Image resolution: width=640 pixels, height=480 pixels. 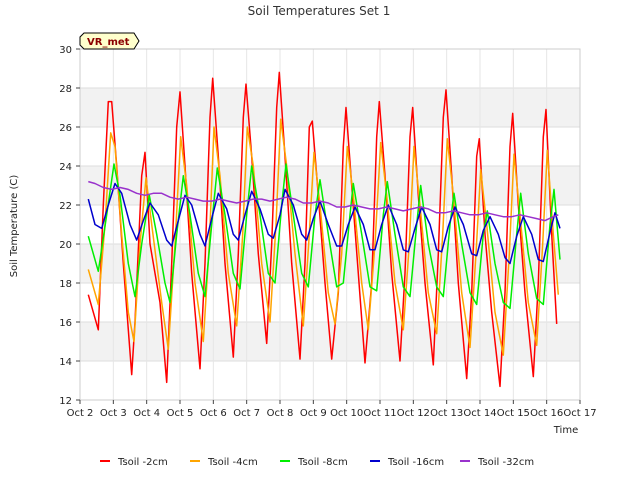 What do you see at coordinates (346, 413) in the screenshot?
I see `x-tick-label: Oct 10` at bounding box center [346, 413].